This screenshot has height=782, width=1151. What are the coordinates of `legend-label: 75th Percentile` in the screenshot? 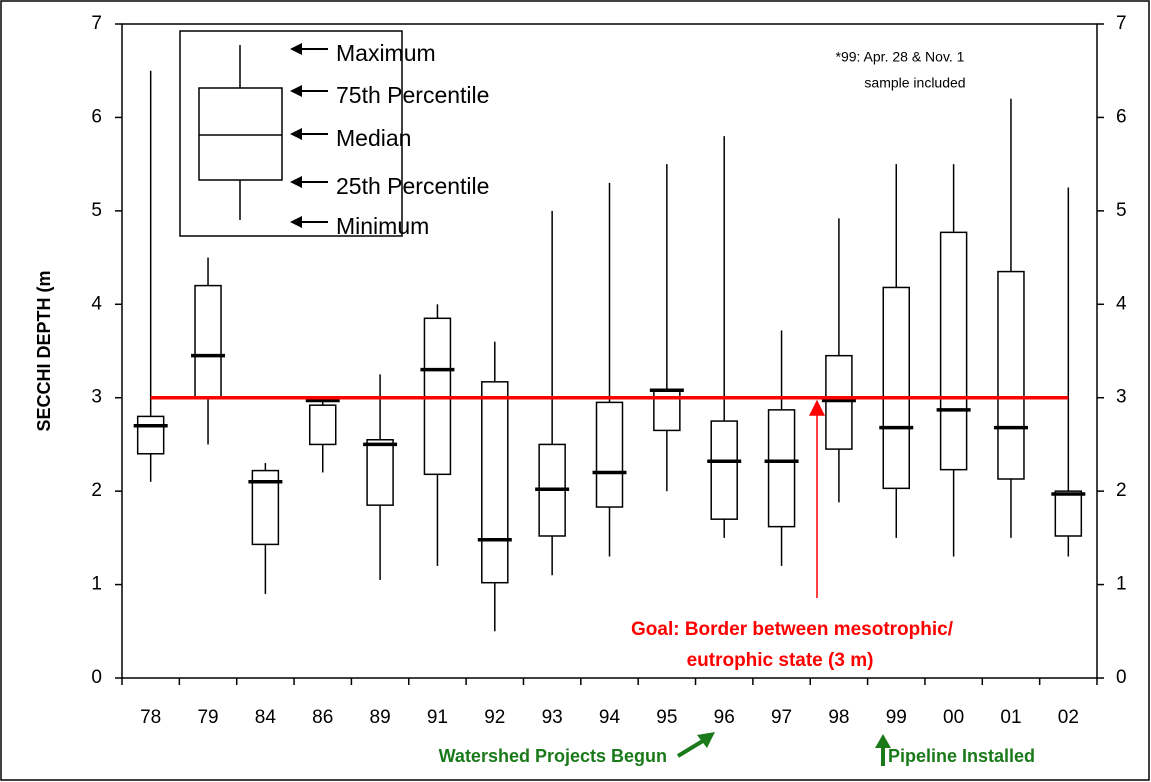 It's located at (412, 95).